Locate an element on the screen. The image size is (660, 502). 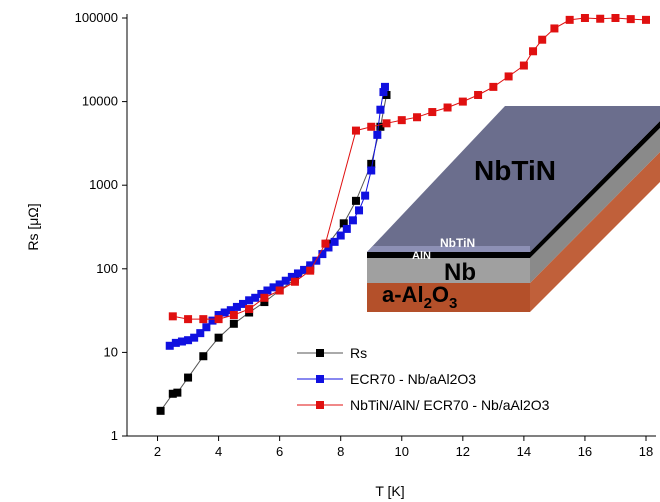
x-tick-label: 4 is located at coordinates (218, 451).